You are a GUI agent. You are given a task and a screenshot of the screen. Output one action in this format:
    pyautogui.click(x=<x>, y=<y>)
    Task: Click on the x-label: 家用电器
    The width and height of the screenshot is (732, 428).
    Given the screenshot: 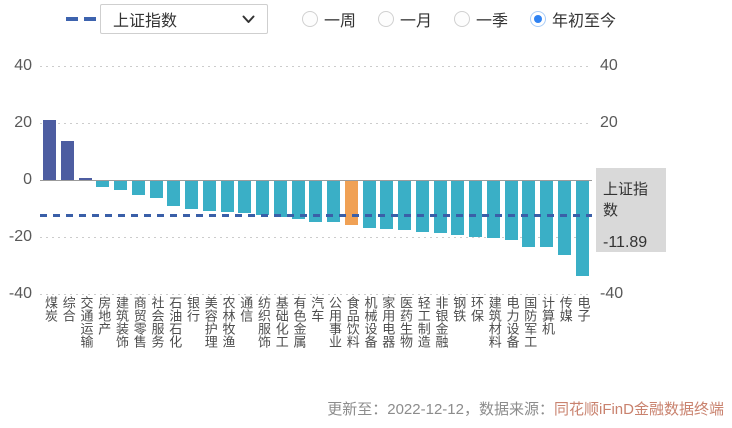 What is the action you would take?
    pyautogui.click(x=388, y=322)
    